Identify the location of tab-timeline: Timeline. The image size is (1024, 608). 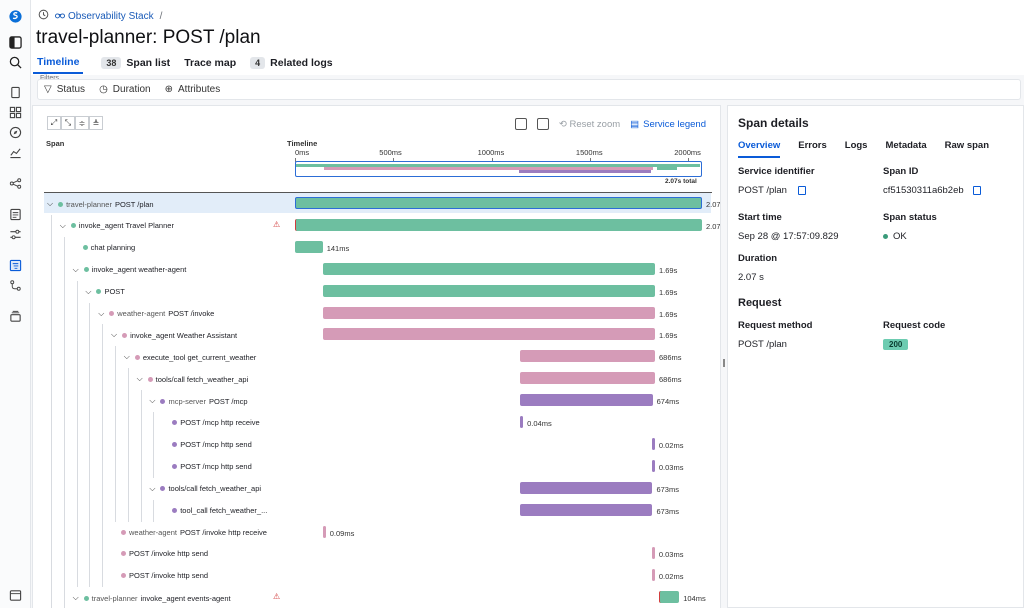
(58, 63).